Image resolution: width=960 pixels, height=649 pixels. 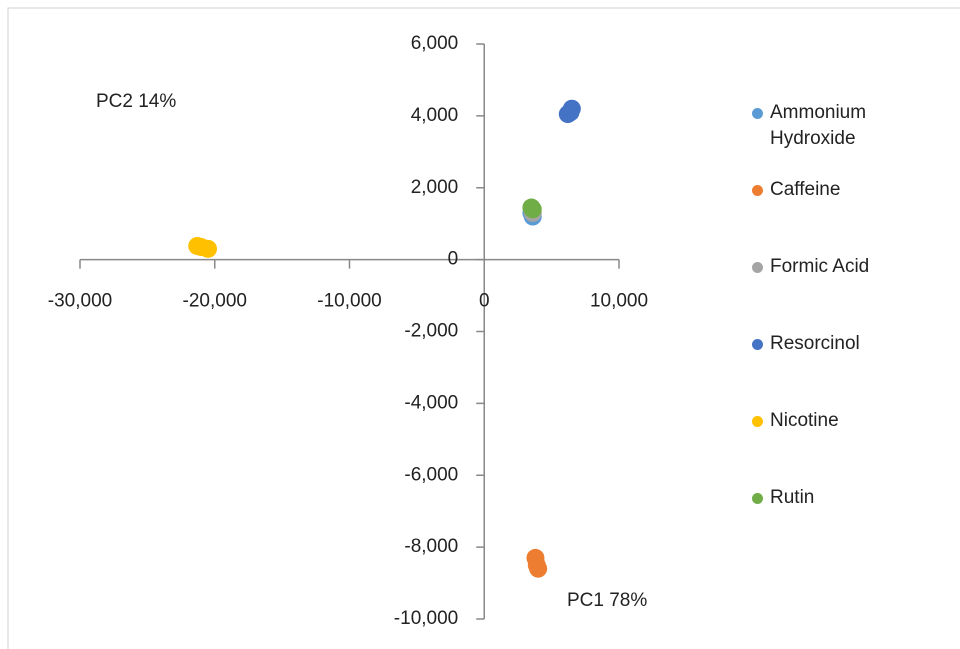 What do you see at coordinates (815, 343) in the screenshot?
I see `legend-label: Resorcinol` at bounding box center [815, 343].